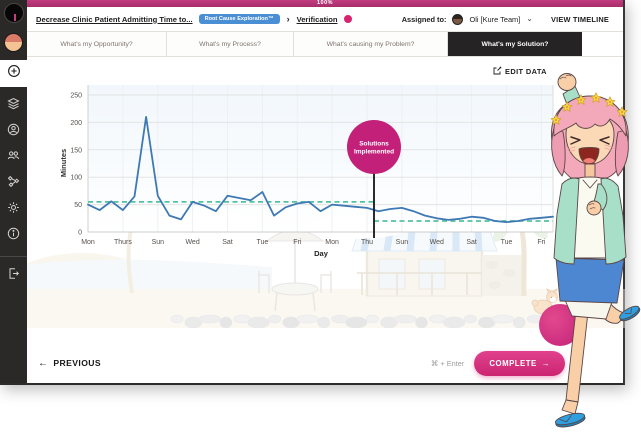  Describe the element at coordinates (513, 363) in the screenshot. I see `complete-label: COMPLETE` at that location.